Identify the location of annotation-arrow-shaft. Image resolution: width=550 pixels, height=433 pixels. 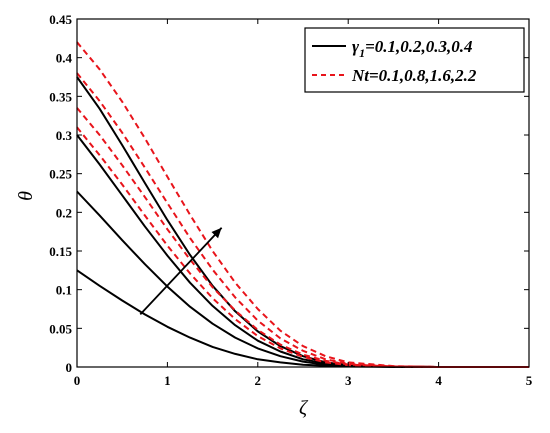
(181, 271).